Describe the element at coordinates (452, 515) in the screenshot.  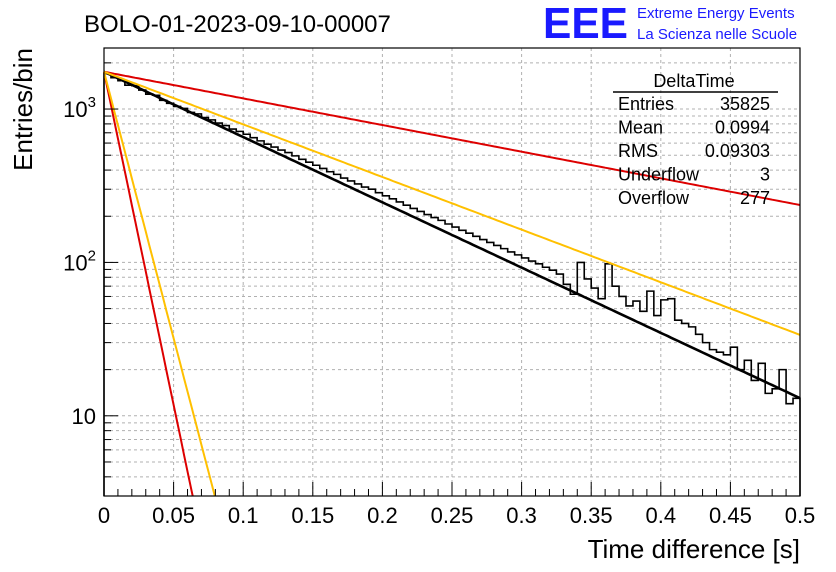
I see `x-tick-label: 0.25` at that location.